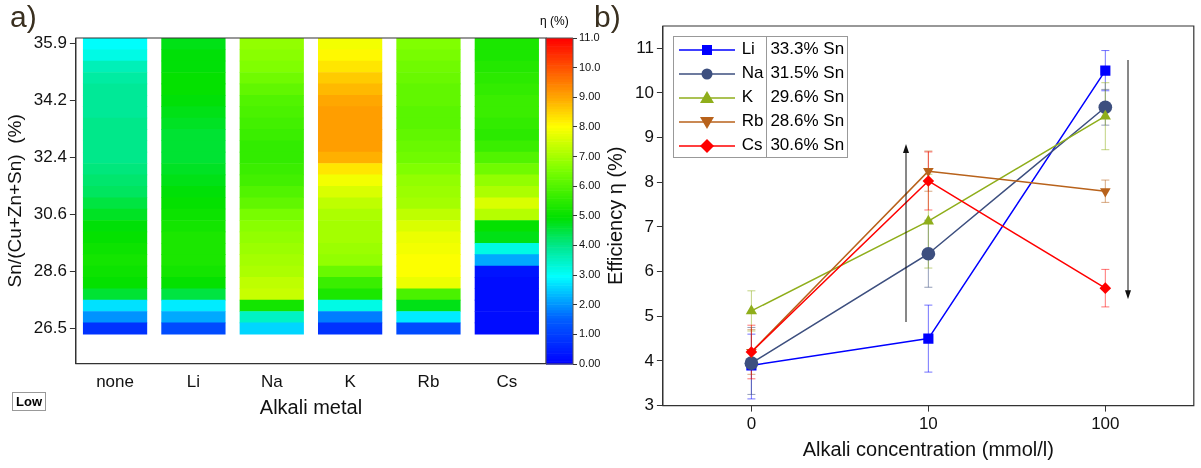 The image size is (1201, 468). I want to click on y-tick-label: 5, so click(649, 315).